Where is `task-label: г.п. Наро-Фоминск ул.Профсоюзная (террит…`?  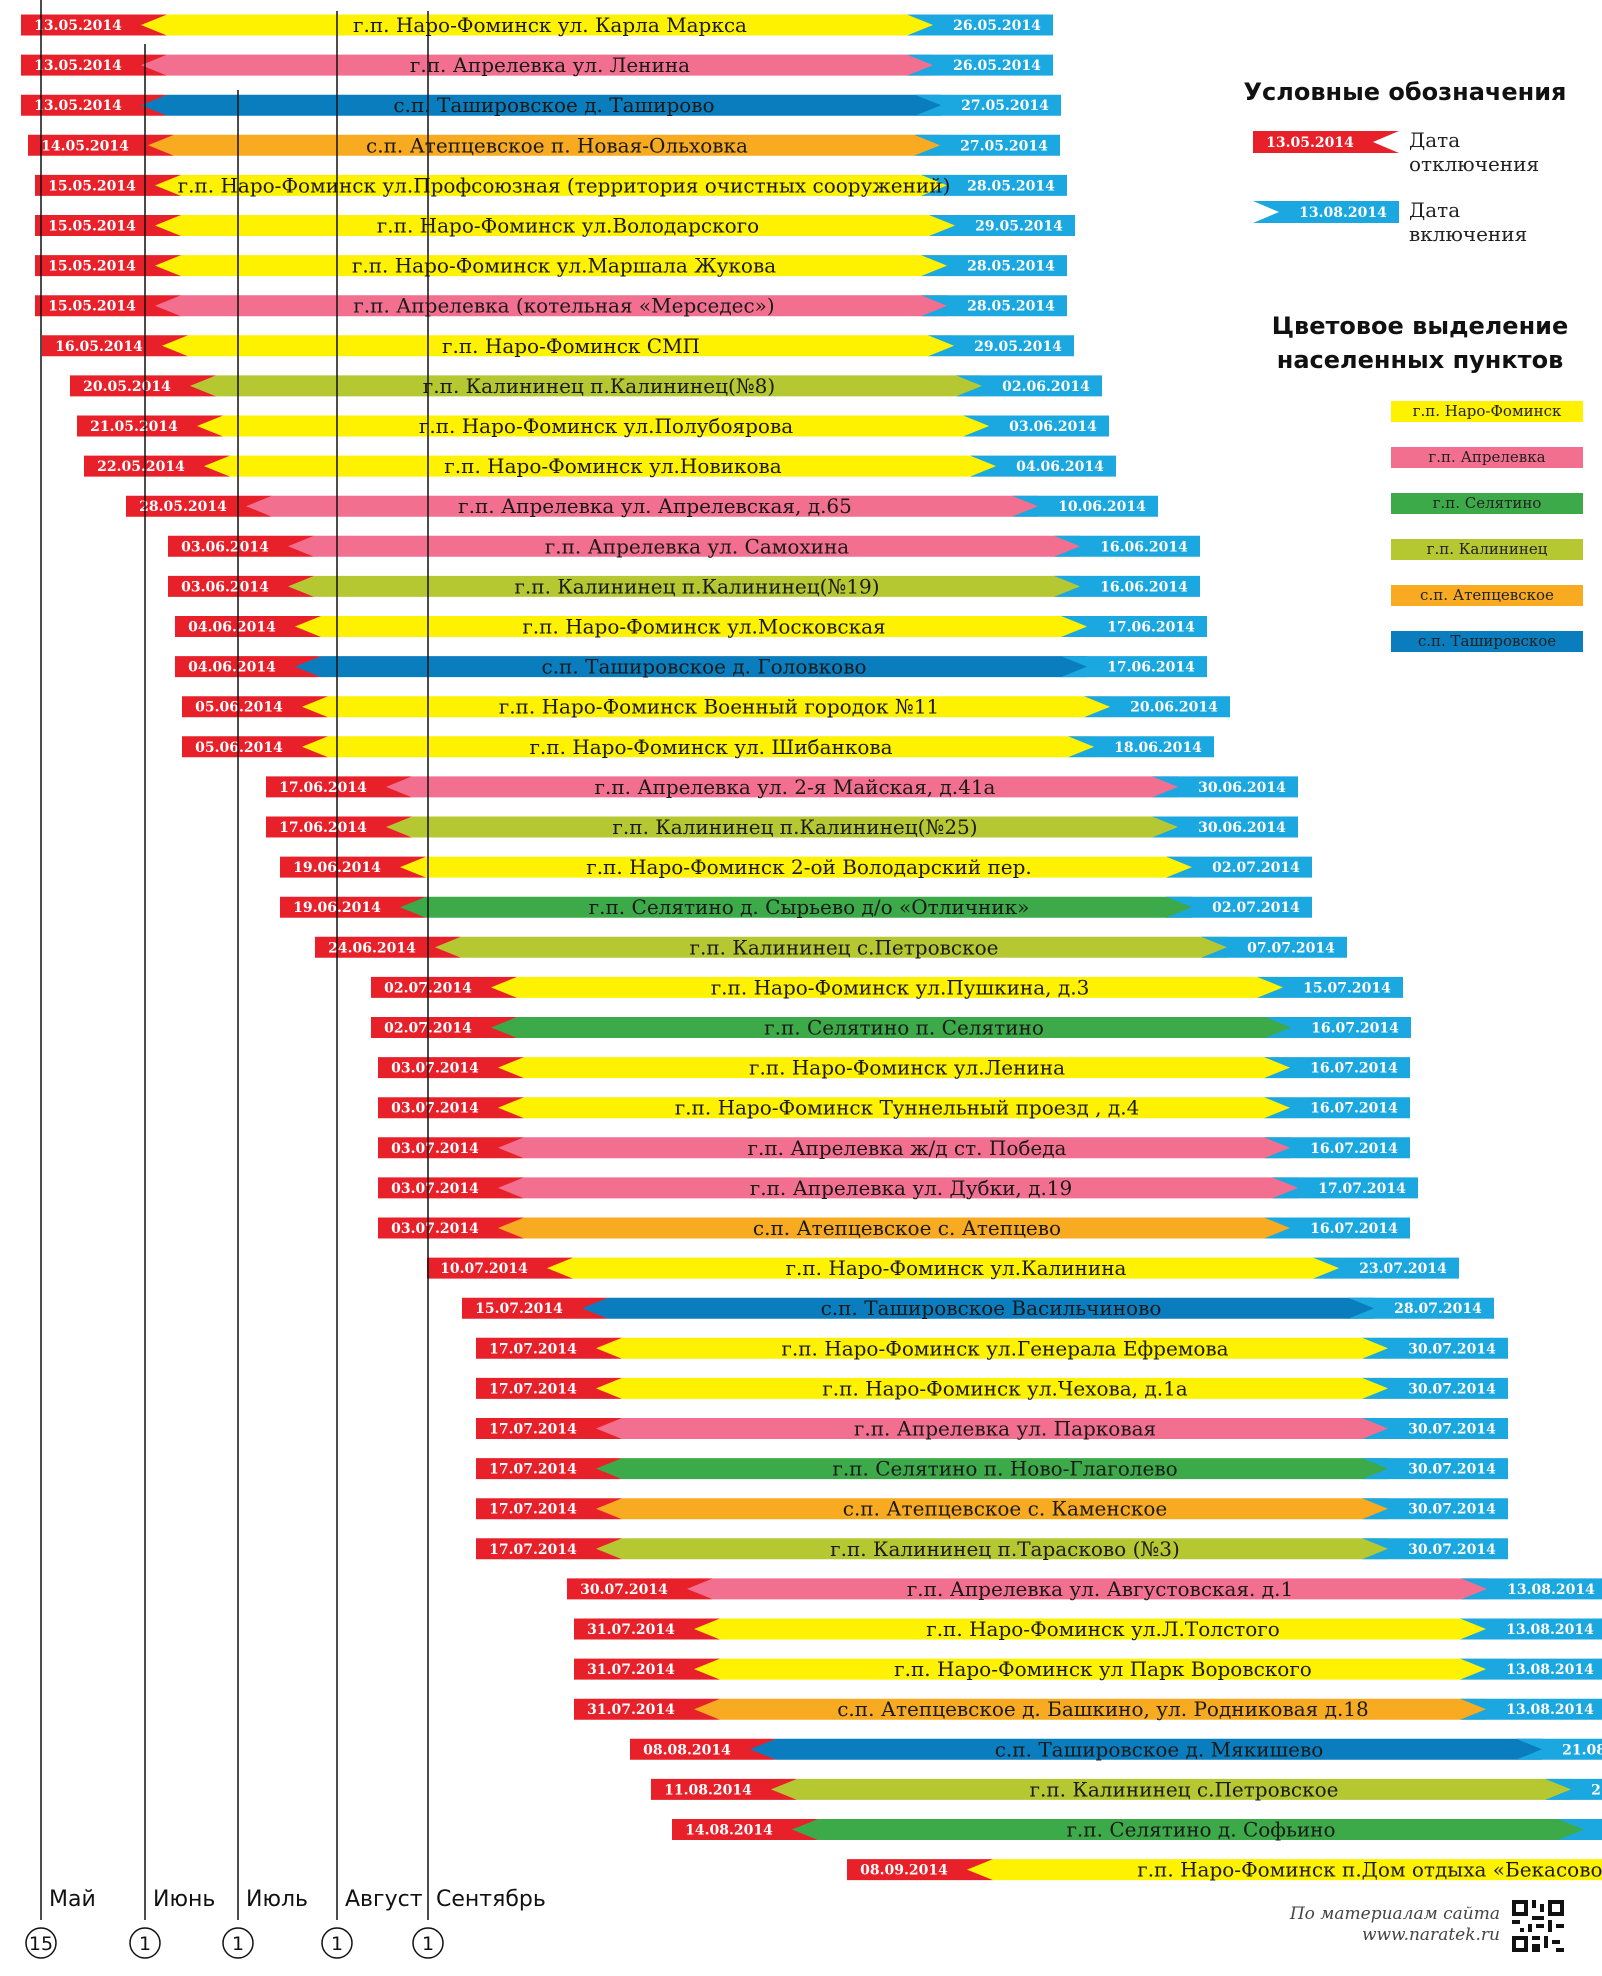 task-label: г.п. Наро-Фоминск ул.Профсоюзная (террит… is located at coordinates (564, 185).